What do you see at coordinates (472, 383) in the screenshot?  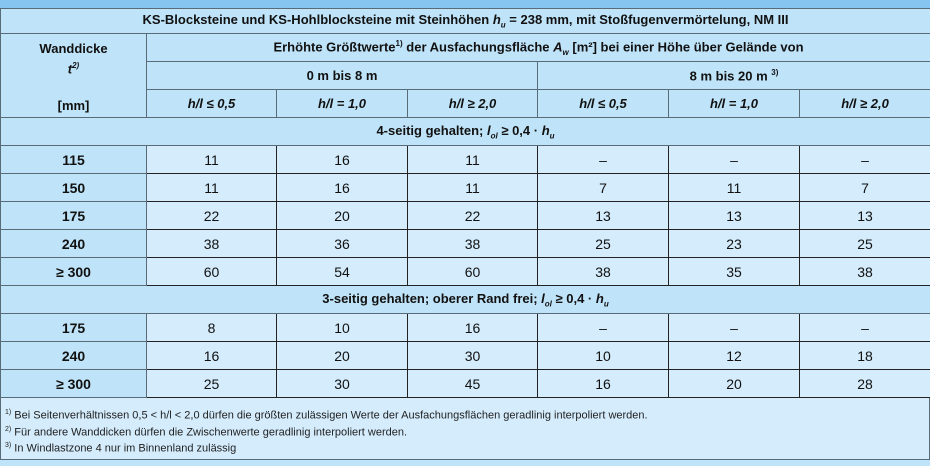 I see `value-cell: 45` at bounding box center [472, 383].